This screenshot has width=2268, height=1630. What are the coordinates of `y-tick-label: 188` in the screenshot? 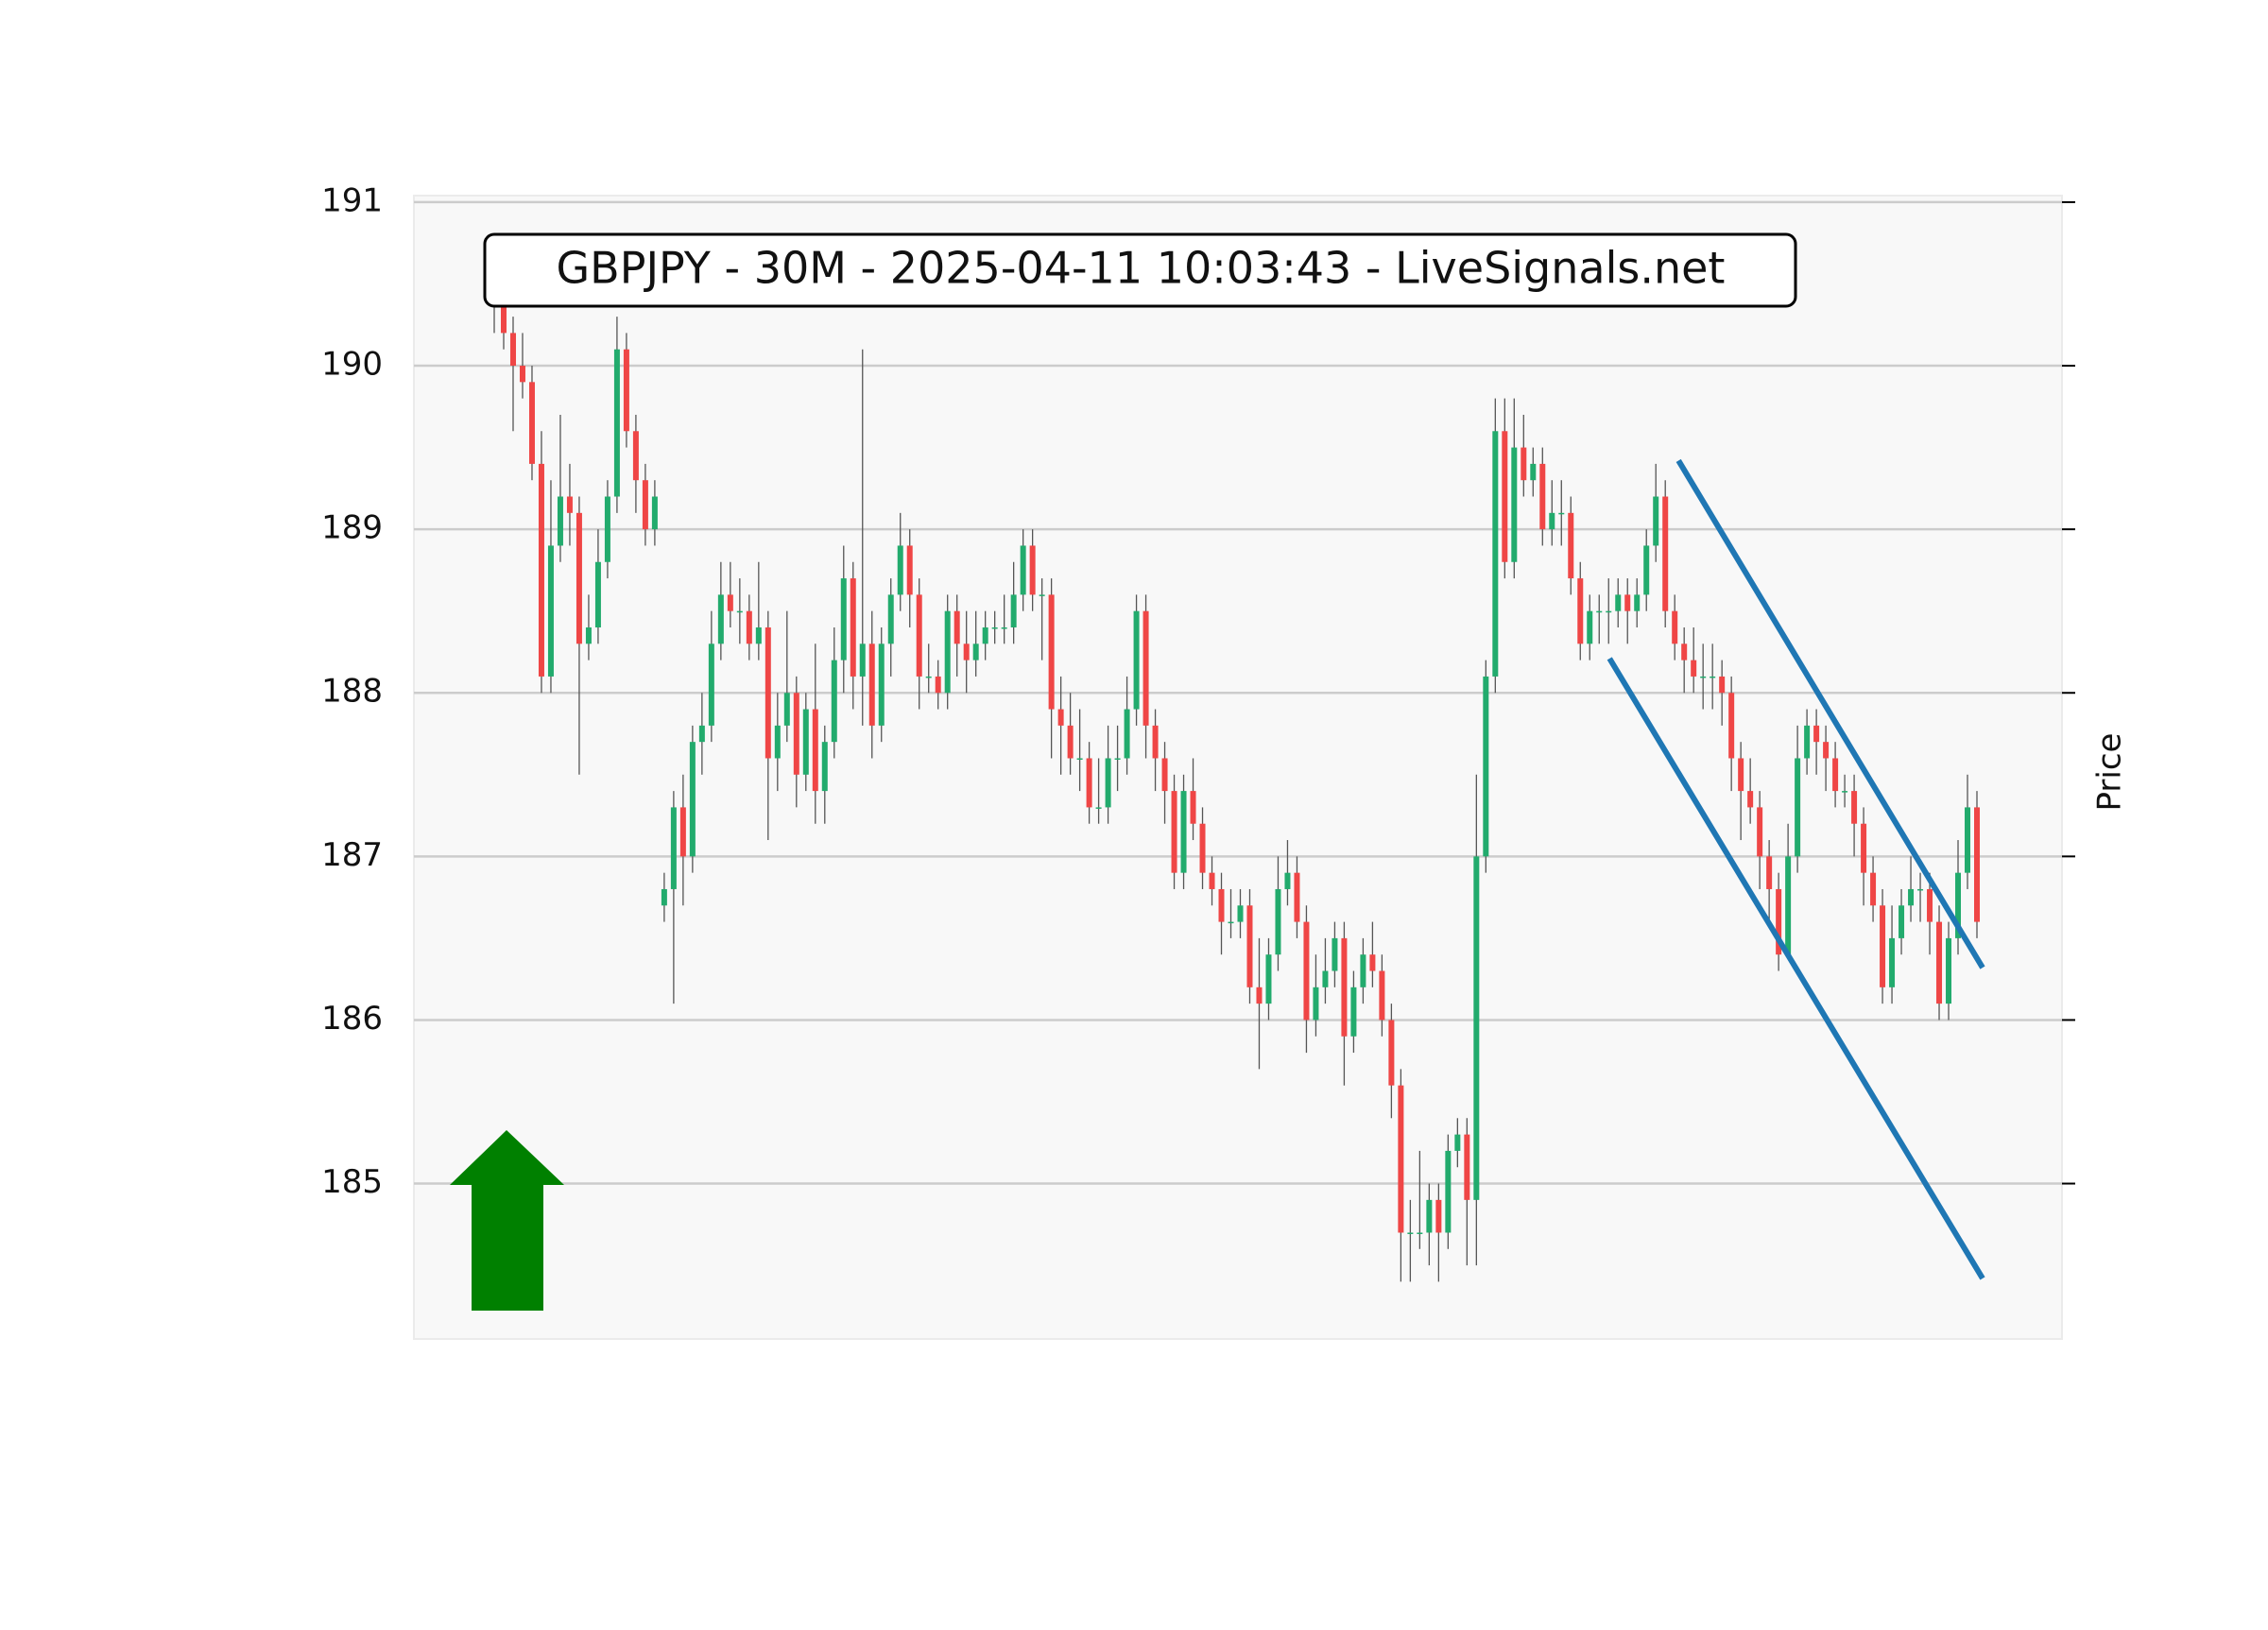 It's located at (352, 692).